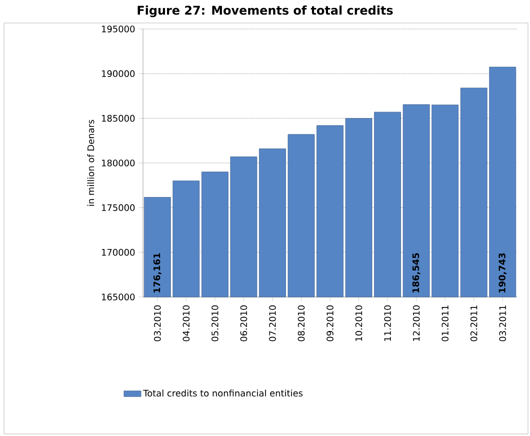 Image resolution: width=530 pixels, height=436 pixels. I want to click on y-tick-label: 175000, so click(118, 208).